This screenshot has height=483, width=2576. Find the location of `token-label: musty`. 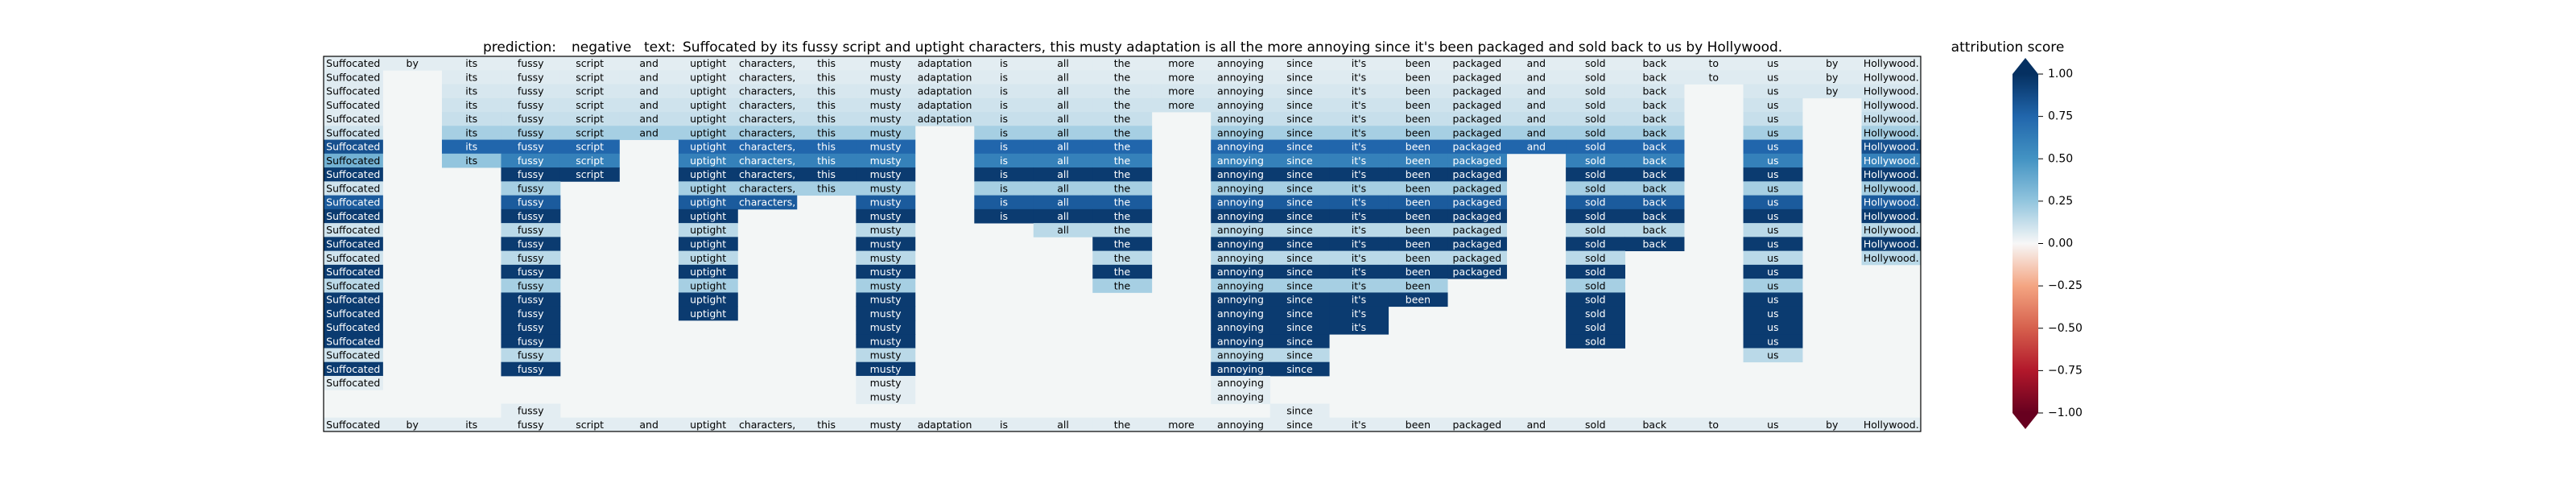

token-label: musty is located at coordinates (886, 272).